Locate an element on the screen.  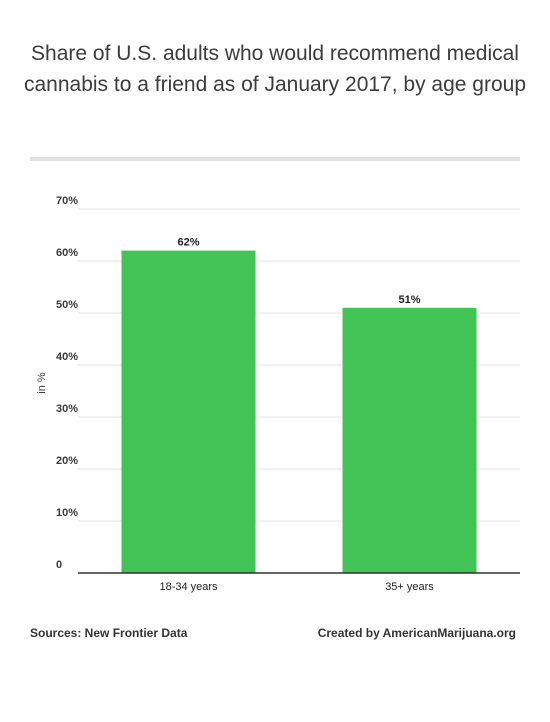
y-tick-label: 10% is located at coordinates (67, 513).